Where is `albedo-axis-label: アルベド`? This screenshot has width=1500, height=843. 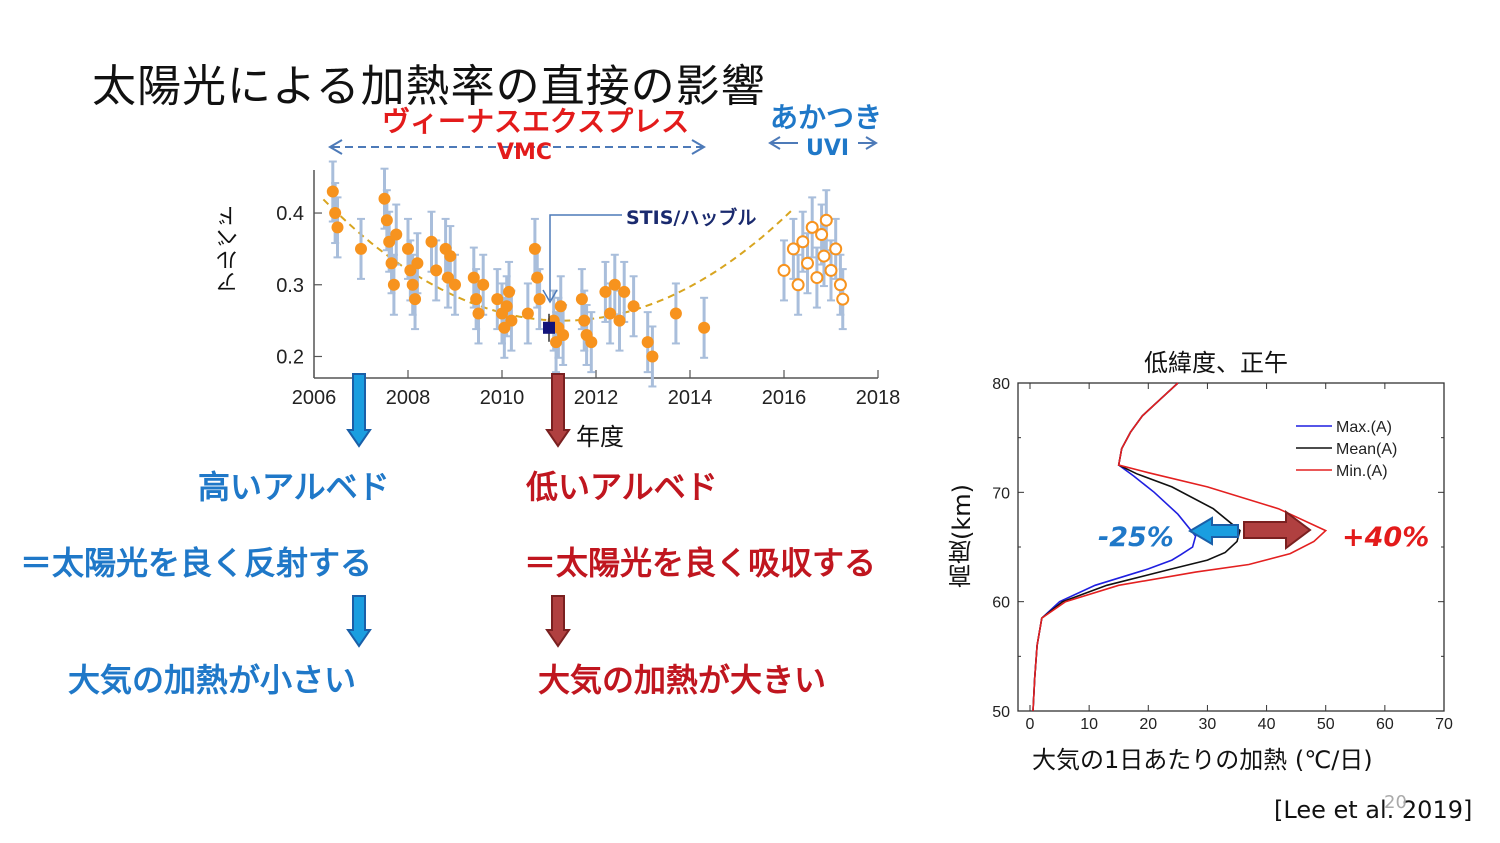 albedo-axis-label: アルベド is located at coordinates (229, 249).